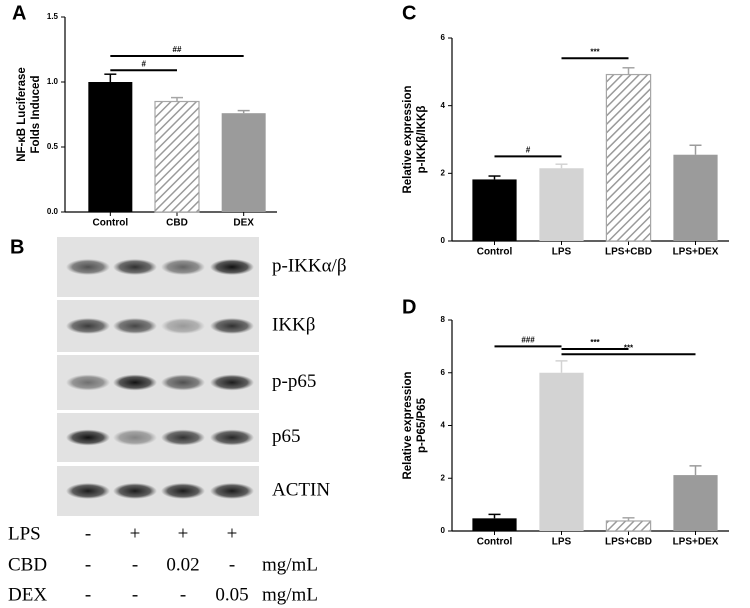 This screenshot has height=608, width=750. Describe the element at coordinates (177, 223) in the screenshot. I see `x-tick-label: CBD` at that location.